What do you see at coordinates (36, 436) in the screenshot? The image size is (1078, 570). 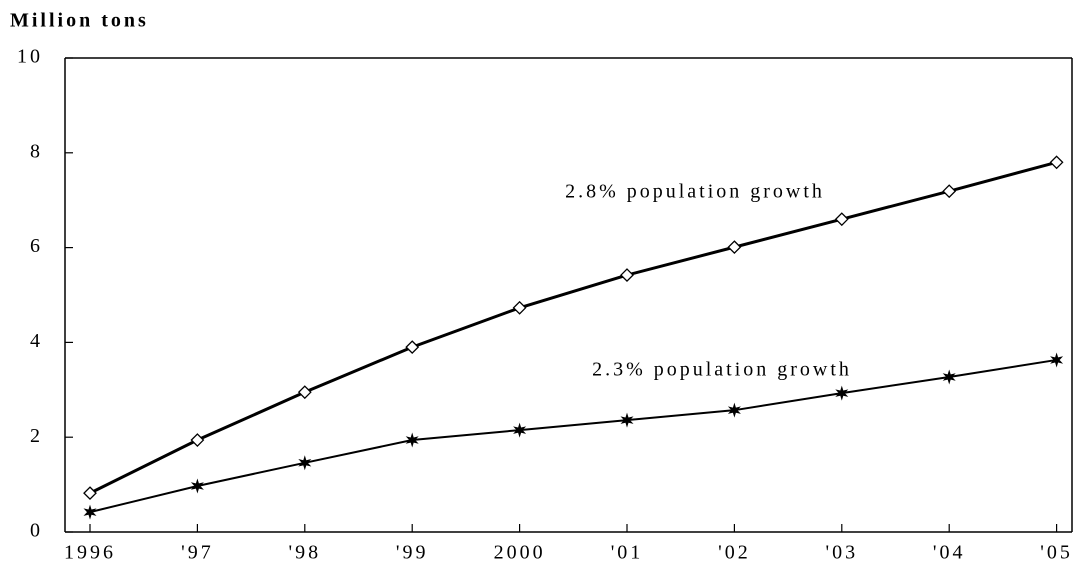 I see `y-tick-label: 2` at bounding box center [36, 436].